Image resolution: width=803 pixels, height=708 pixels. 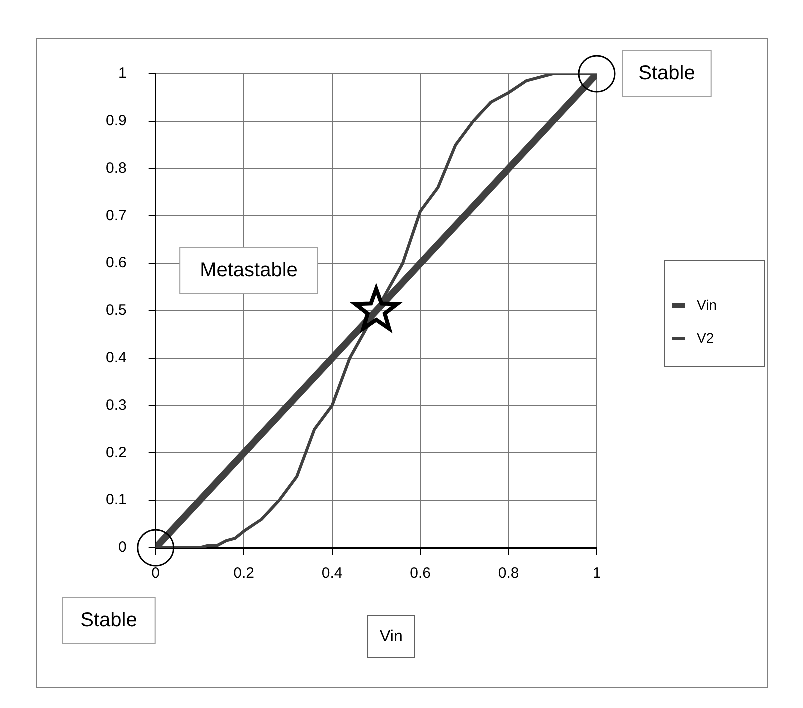 I want to click on x-tick-label: 0.2, so click(x=244, y=573).